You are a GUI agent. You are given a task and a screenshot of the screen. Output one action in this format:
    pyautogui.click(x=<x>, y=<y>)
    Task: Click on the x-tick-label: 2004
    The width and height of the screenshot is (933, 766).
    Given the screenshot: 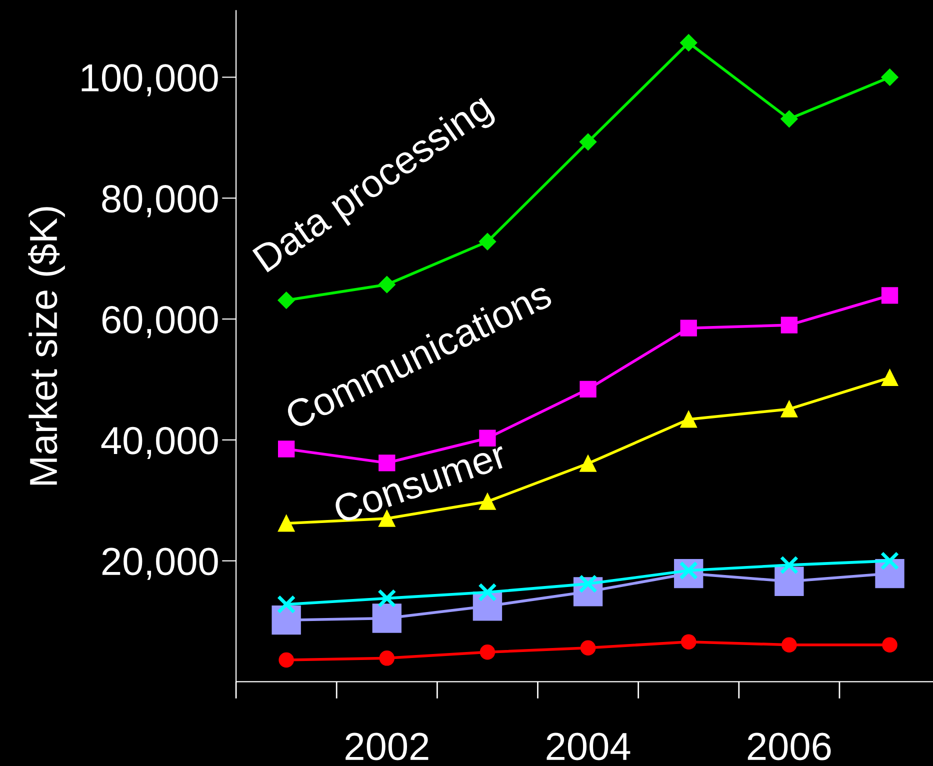 What is the action you would take?
    pyautogui.click(x=588, y=746)
    